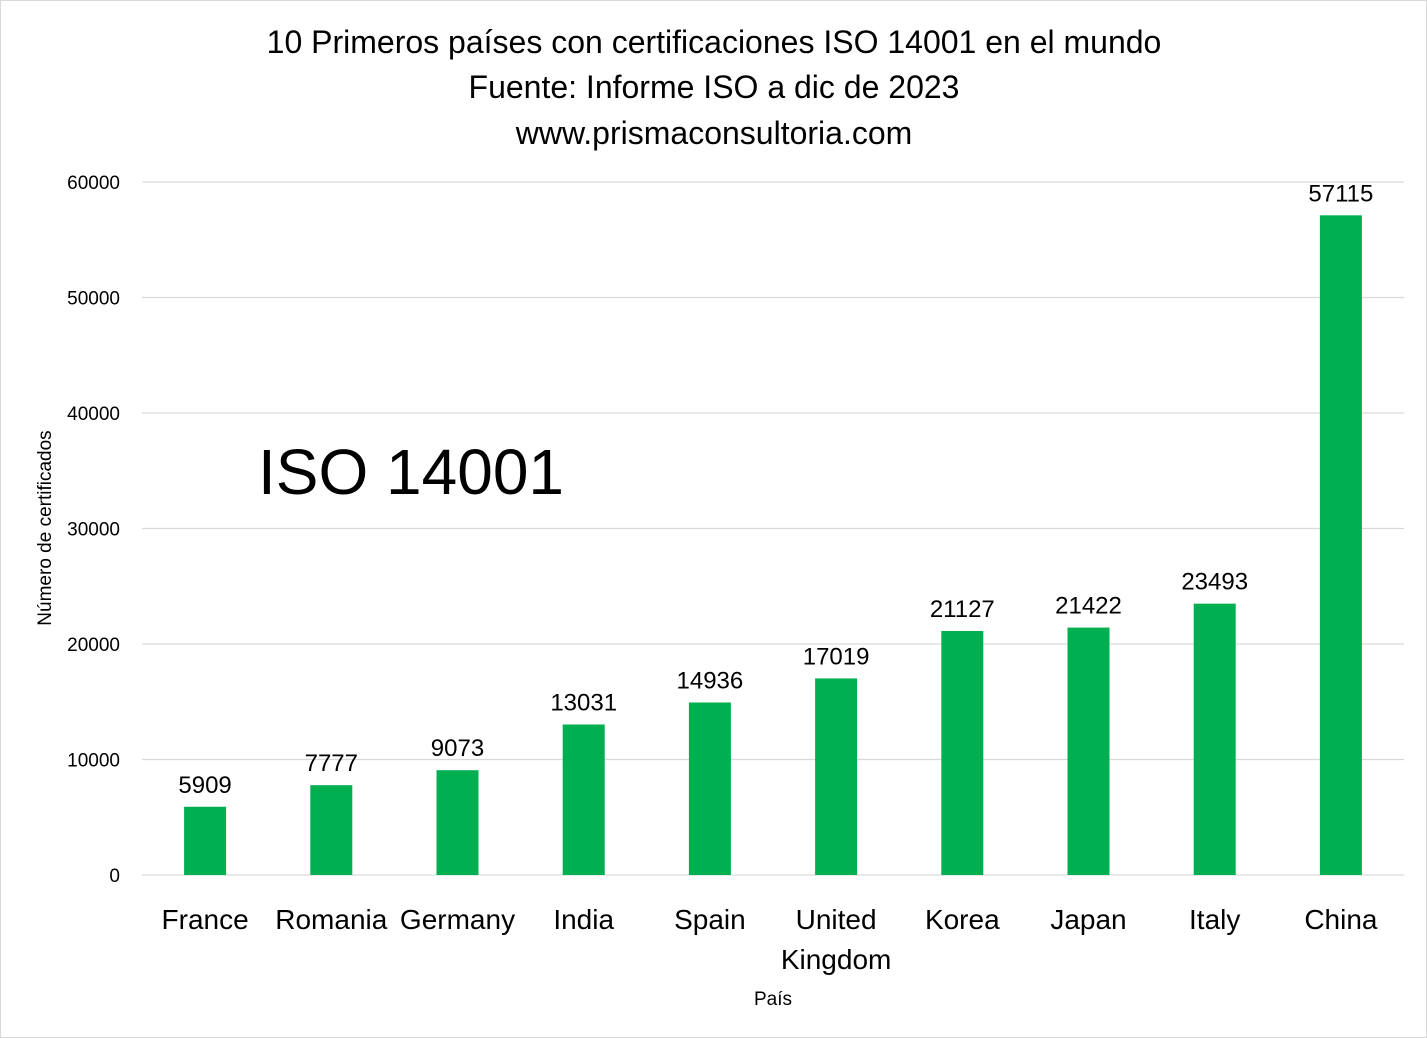  I want to click on x-category-label: Japan, so click(1088, 919).